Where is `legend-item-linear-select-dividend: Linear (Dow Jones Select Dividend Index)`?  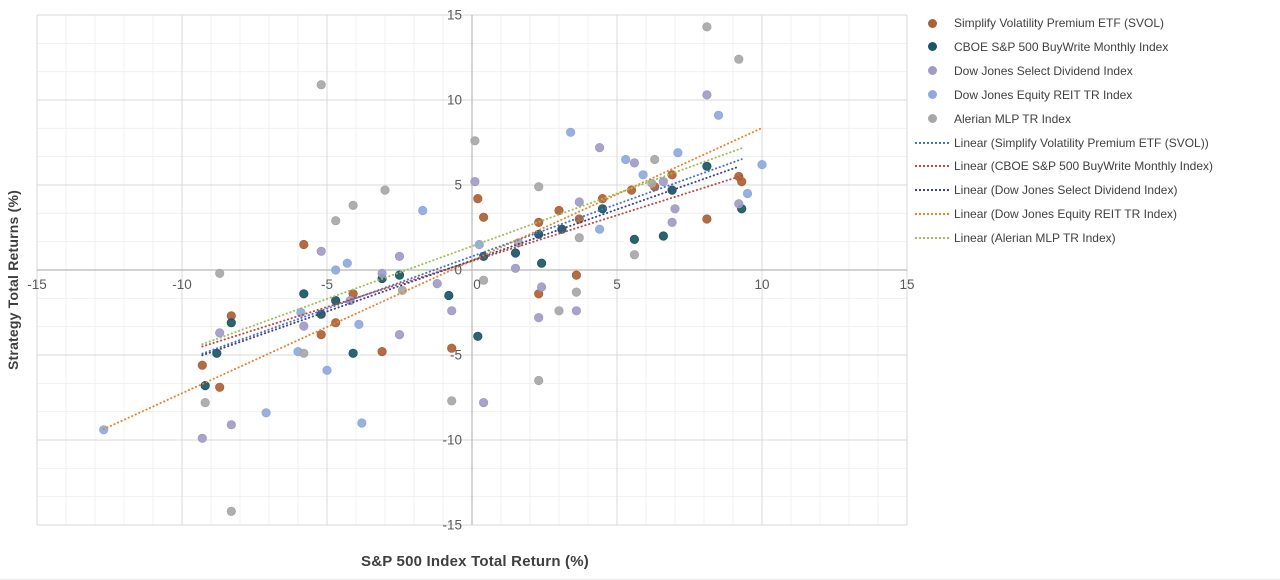 legend-item-linear-select-dividend: Linear (Dow Jones Select Dividend Index) is located at coordinates (1044, 190).